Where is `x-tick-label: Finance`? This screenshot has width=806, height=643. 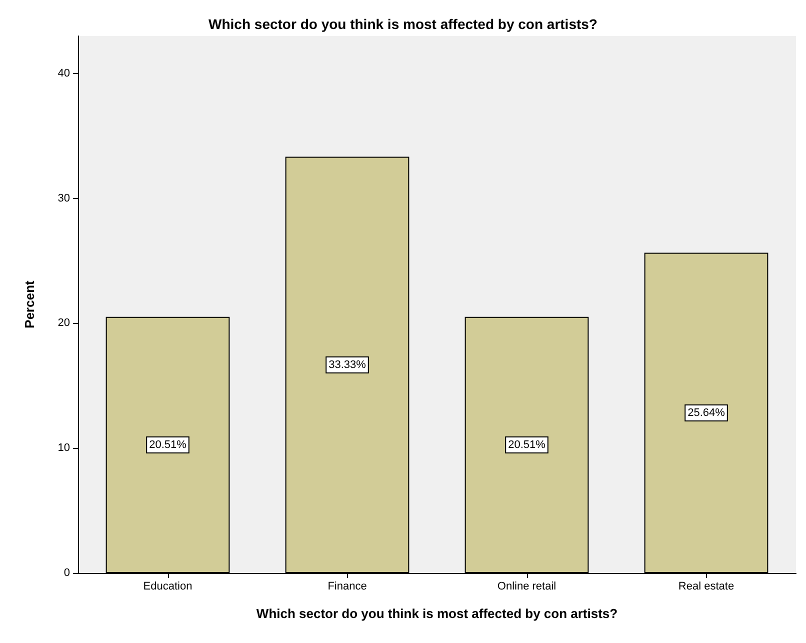
x-tick-label: Finance is located at coordinates (347, 586).